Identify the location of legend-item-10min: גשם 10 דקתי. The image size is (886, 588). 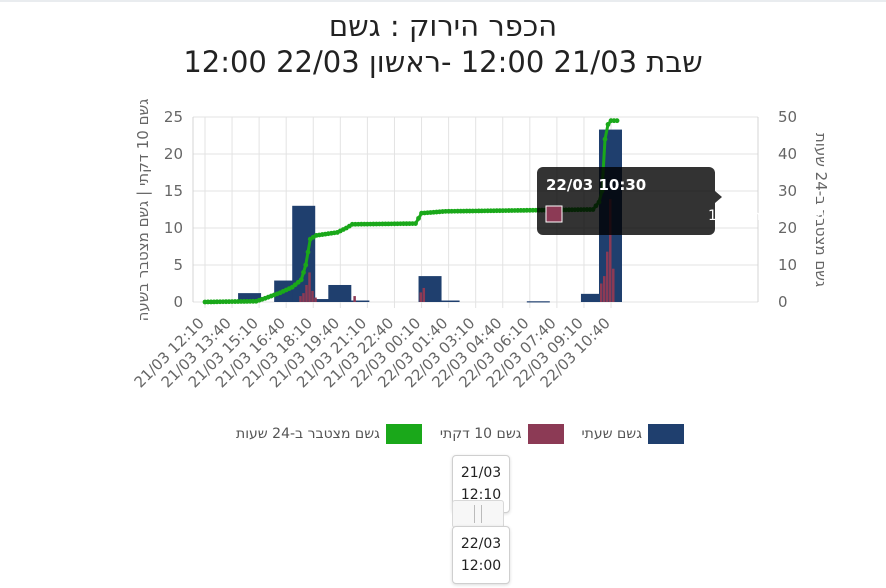
(502, 434).